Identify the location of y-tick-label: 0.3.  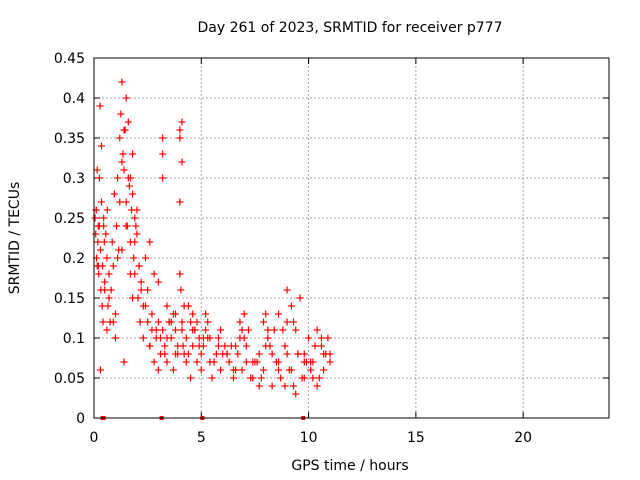
(74, 179).